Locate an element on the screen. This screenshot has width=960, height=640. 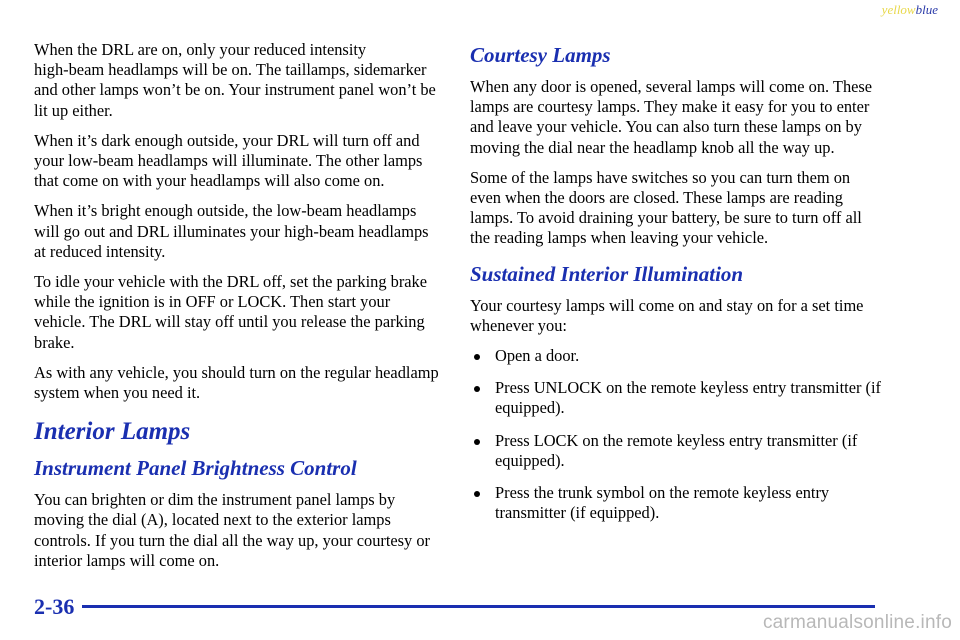
list-item-text: Open a door. is located at coordinates (537, 356).